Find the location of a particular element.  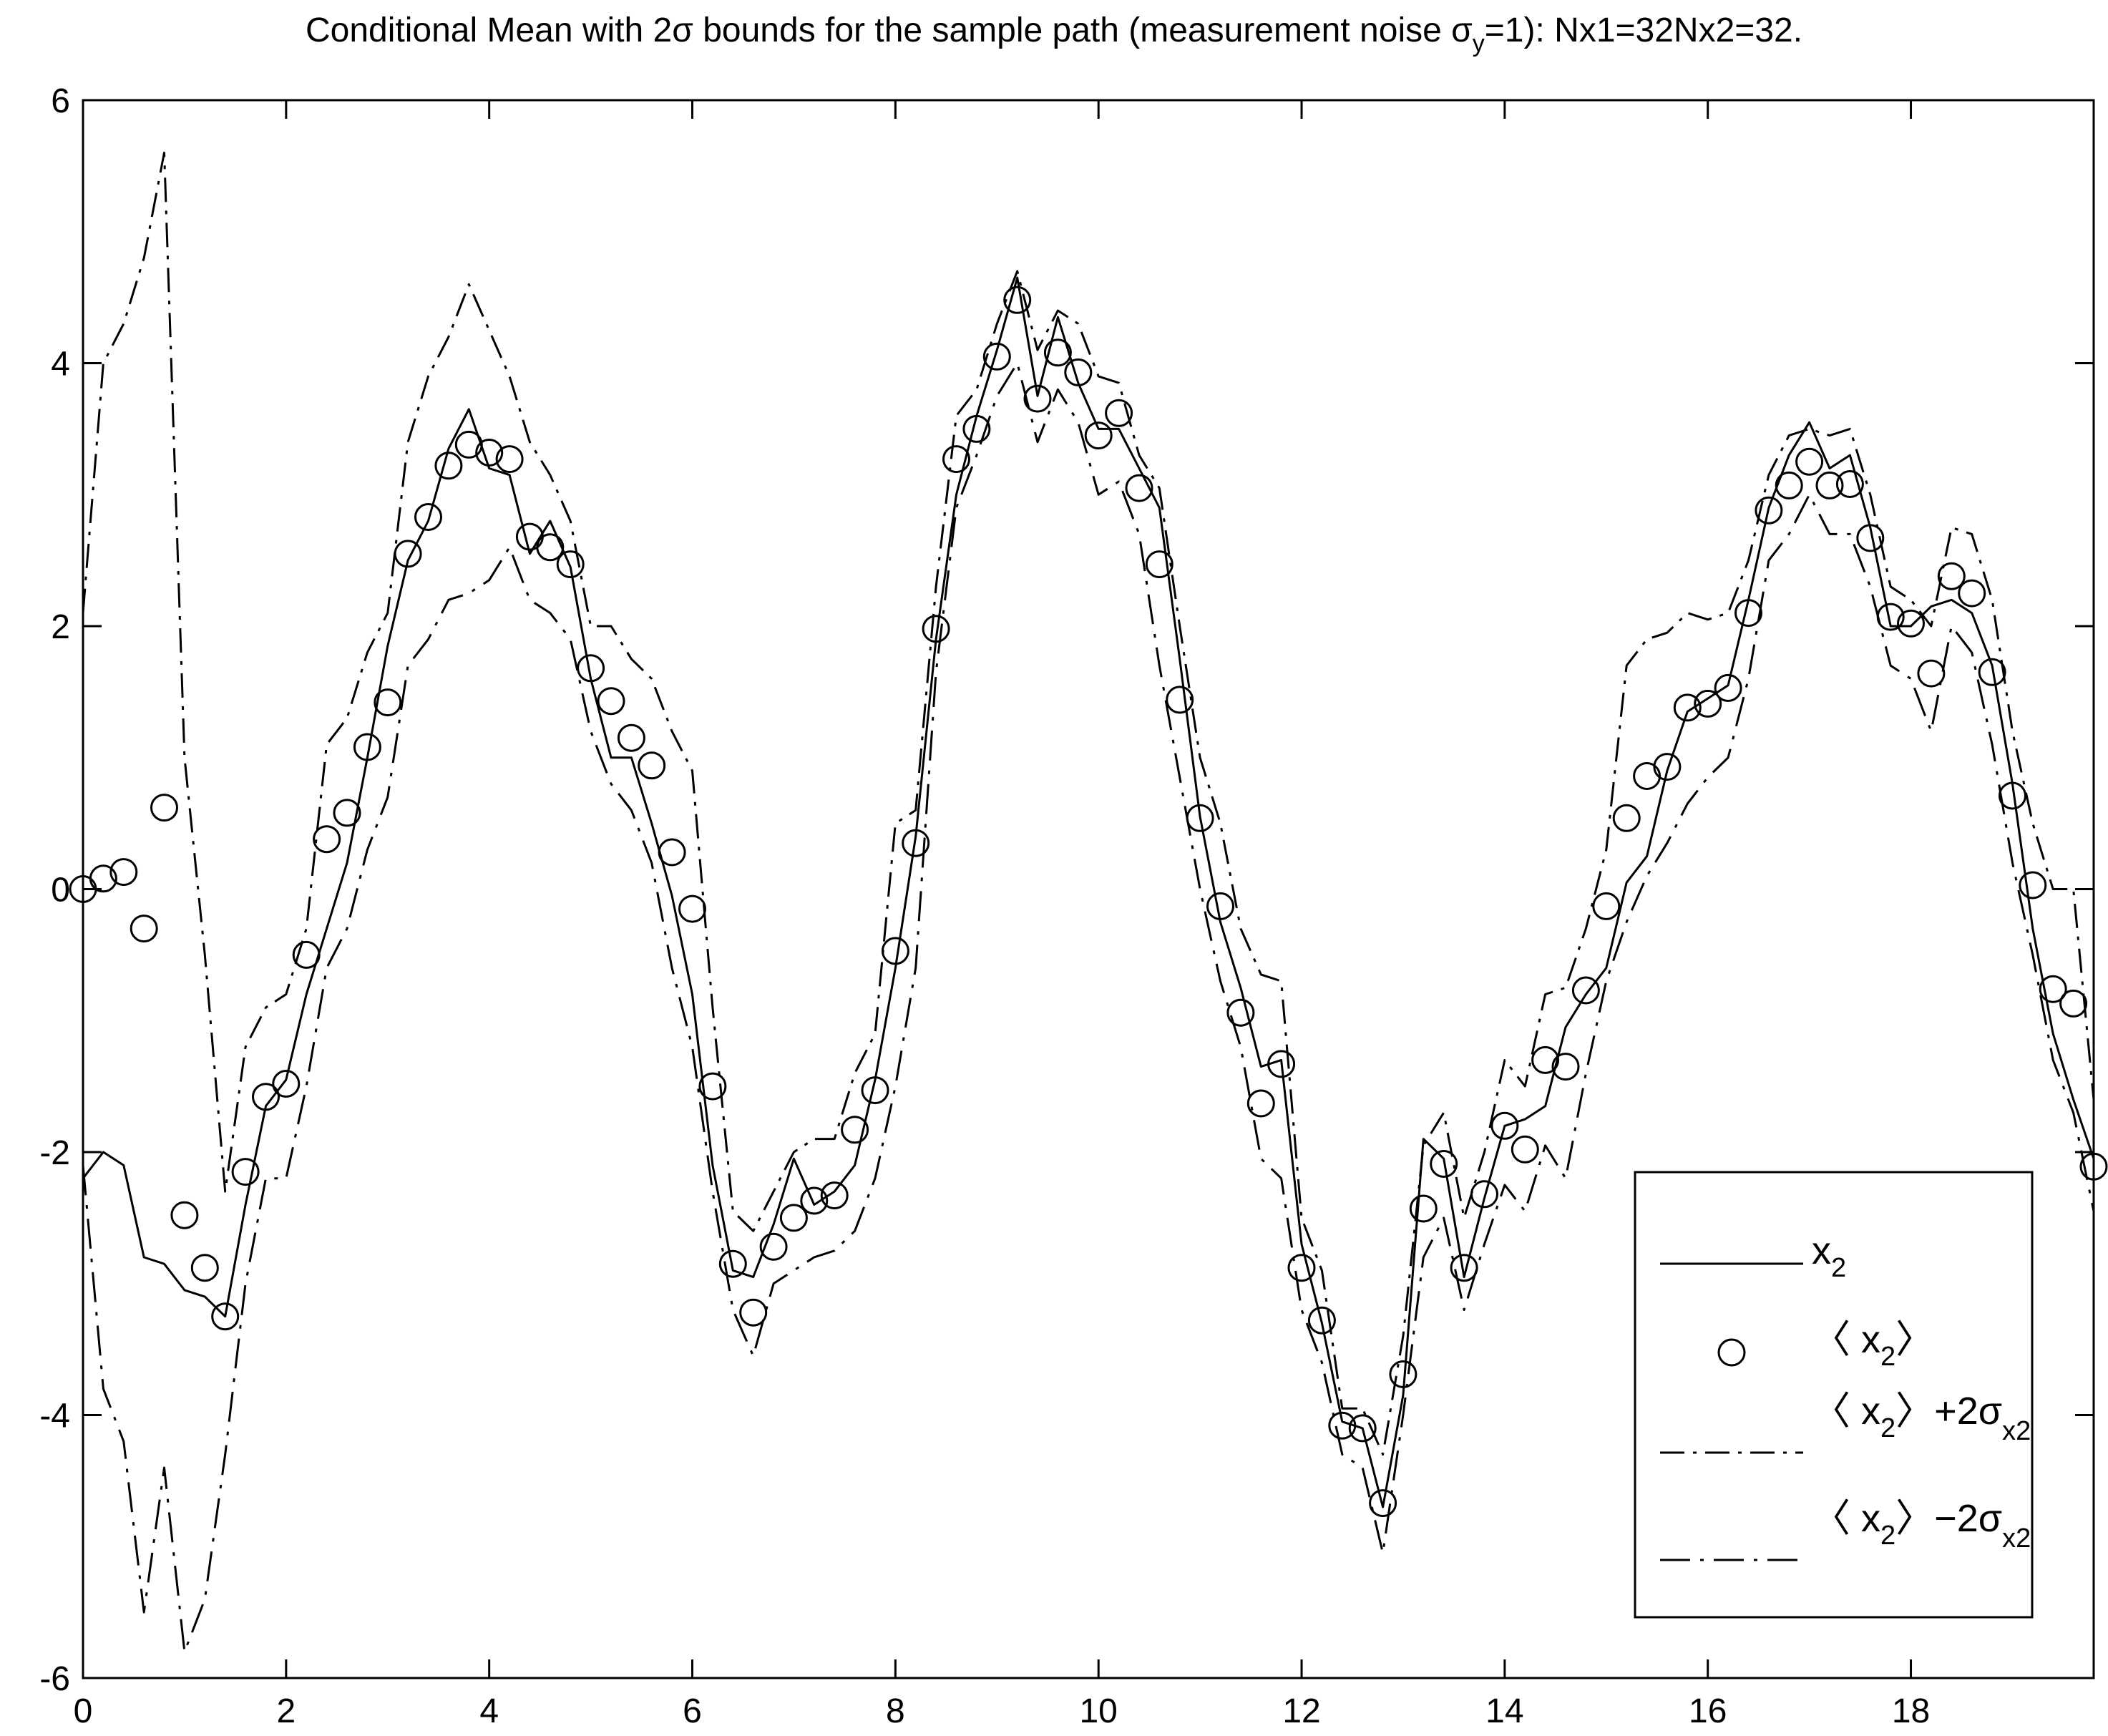

y-tick-label: 4 is located at coordinates (60, 365).